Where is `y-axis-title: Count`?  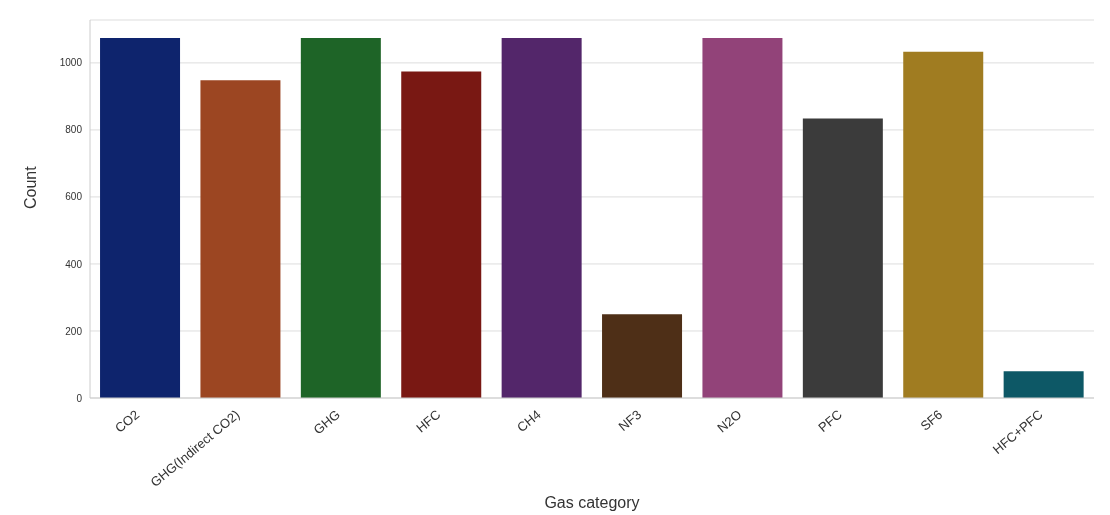
y-axis-title: Count is located at coordinates (30, 187).